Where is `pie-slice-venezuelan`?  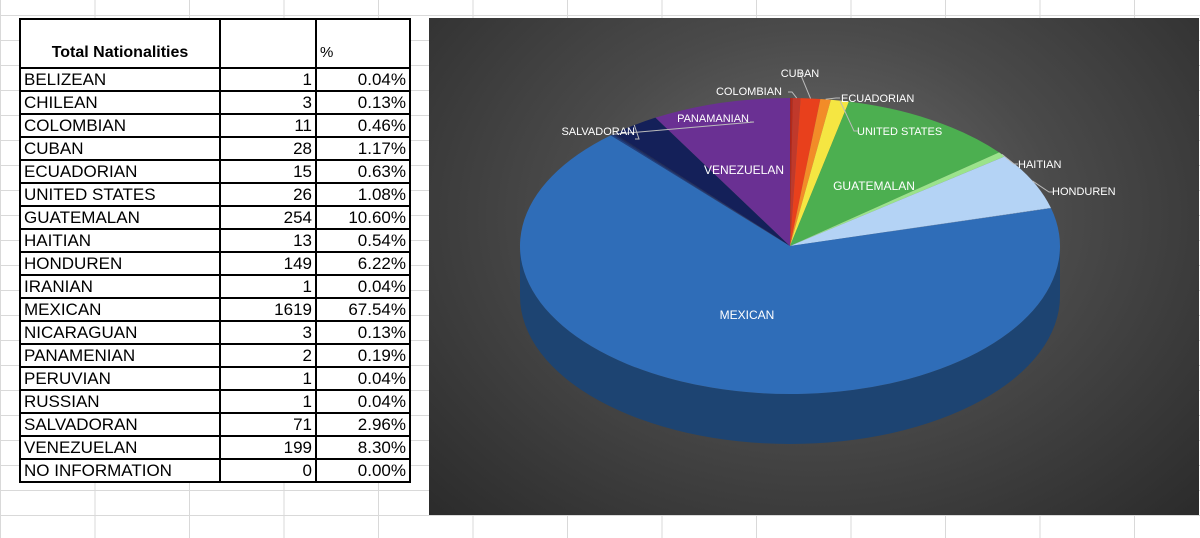
pie-slice-venezuelan is located at coordinates (722, 172).